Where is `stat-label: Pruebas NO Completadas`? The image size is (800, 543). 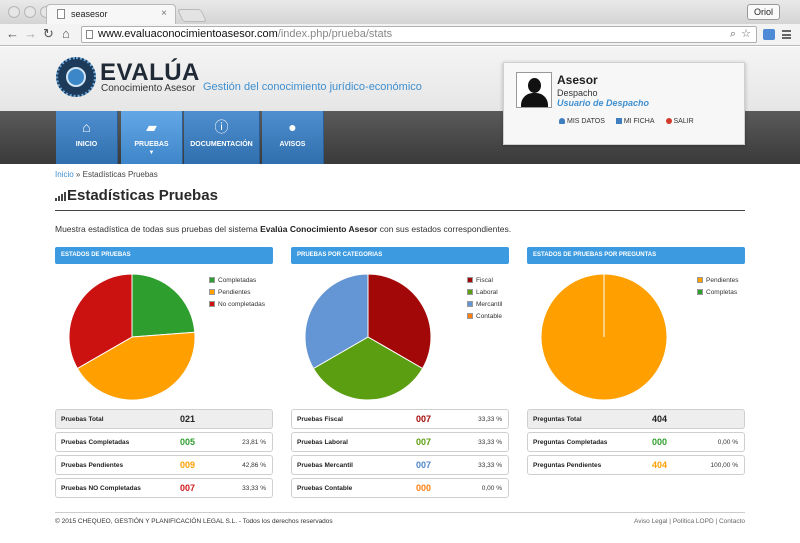 stat-label: Pruebas NO Completadas is located at coordinates (101, 488).